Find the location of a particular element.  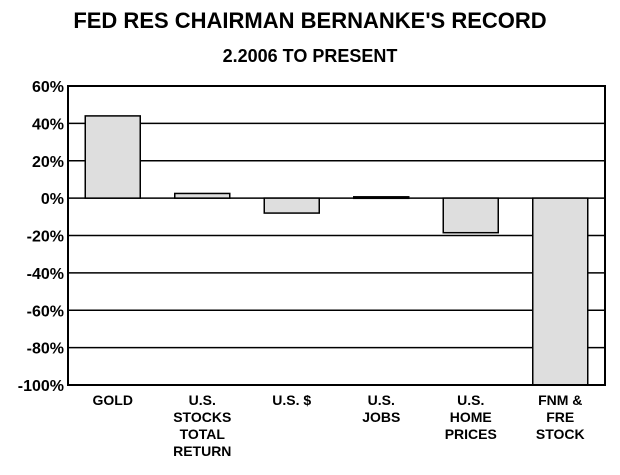

x-category-label: RETURN is located at coordinates (202, 451).